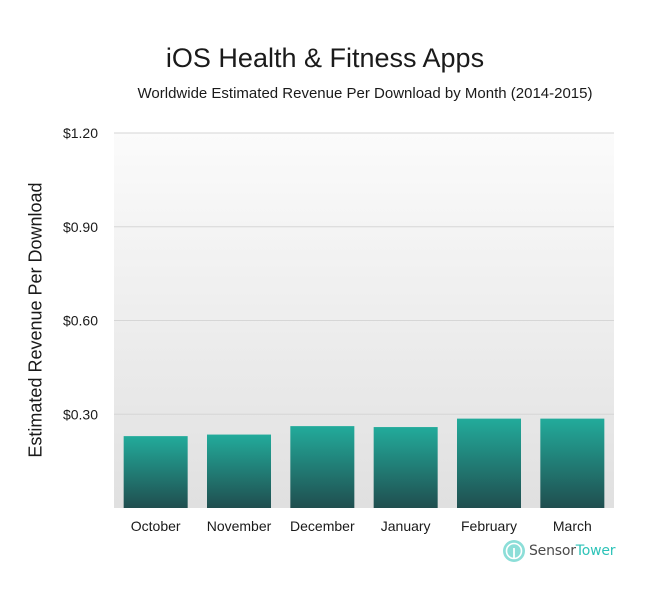 This screenshot has width=650, height=600. I want to click on logo-wordmark: SensorTower, so click(572, 551).